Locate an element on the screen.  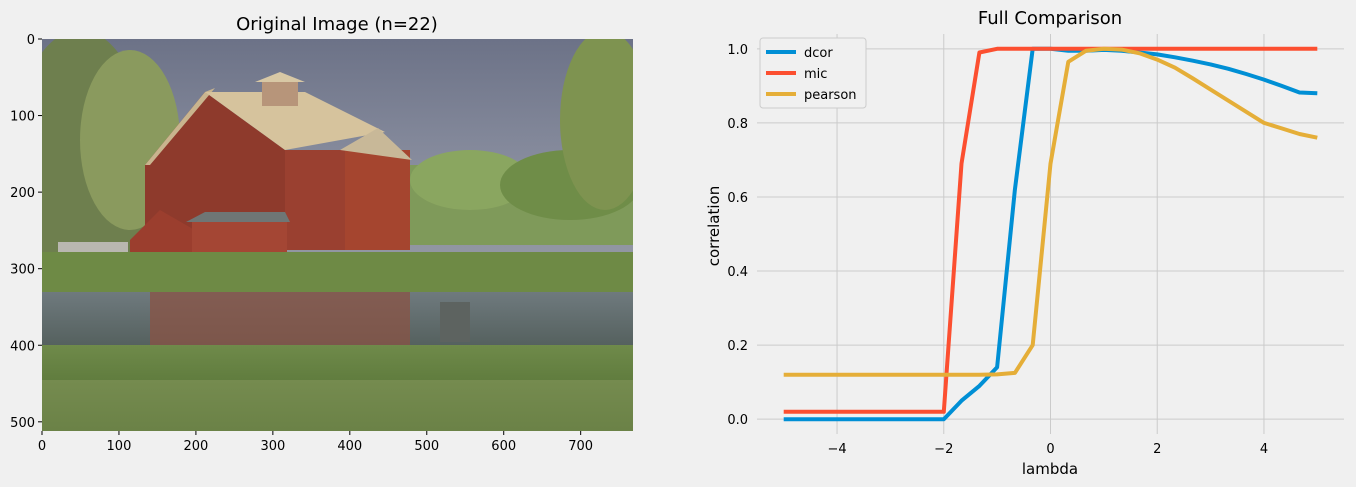
x-axis-label: lambda is located at coordinates (1050, 469).